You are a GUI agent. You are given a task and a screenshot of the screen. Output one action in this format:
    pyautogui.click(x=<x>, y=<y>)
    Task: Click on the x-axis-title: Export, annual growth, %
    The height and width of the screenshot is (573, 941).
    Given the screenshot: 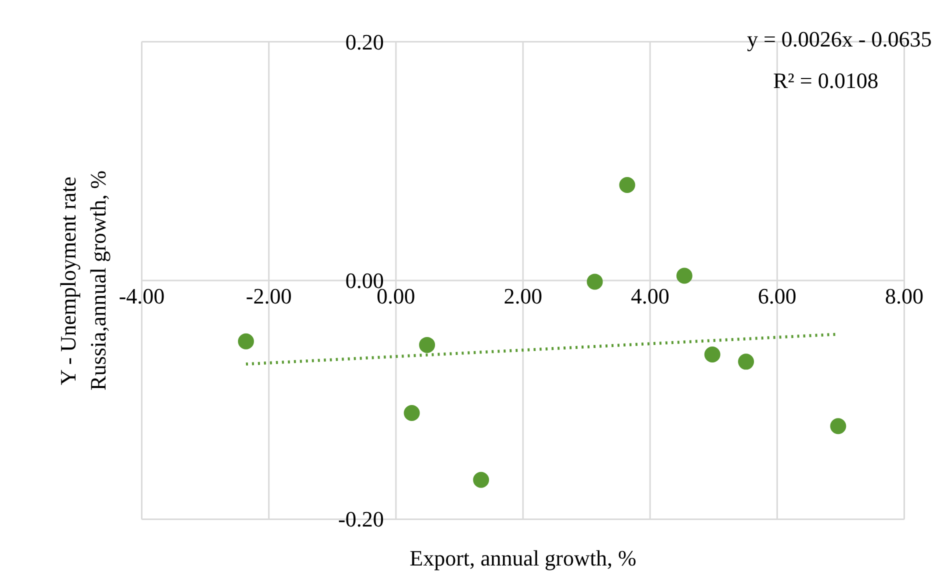 What is the action you would take?
    pyautogui.click(x=523, y=558)
    